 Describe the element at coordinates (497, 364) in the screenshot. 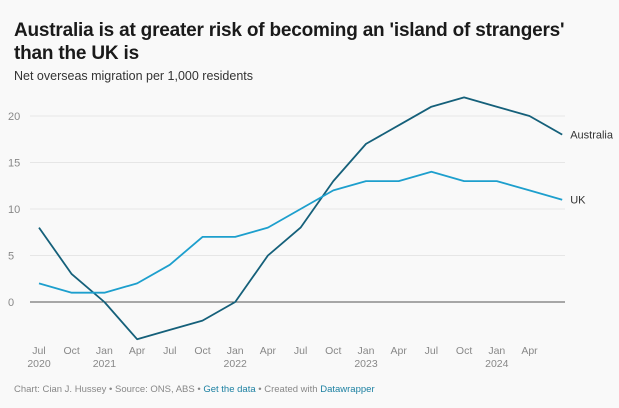

I see `x-tick-year-label: 2024` at that location.